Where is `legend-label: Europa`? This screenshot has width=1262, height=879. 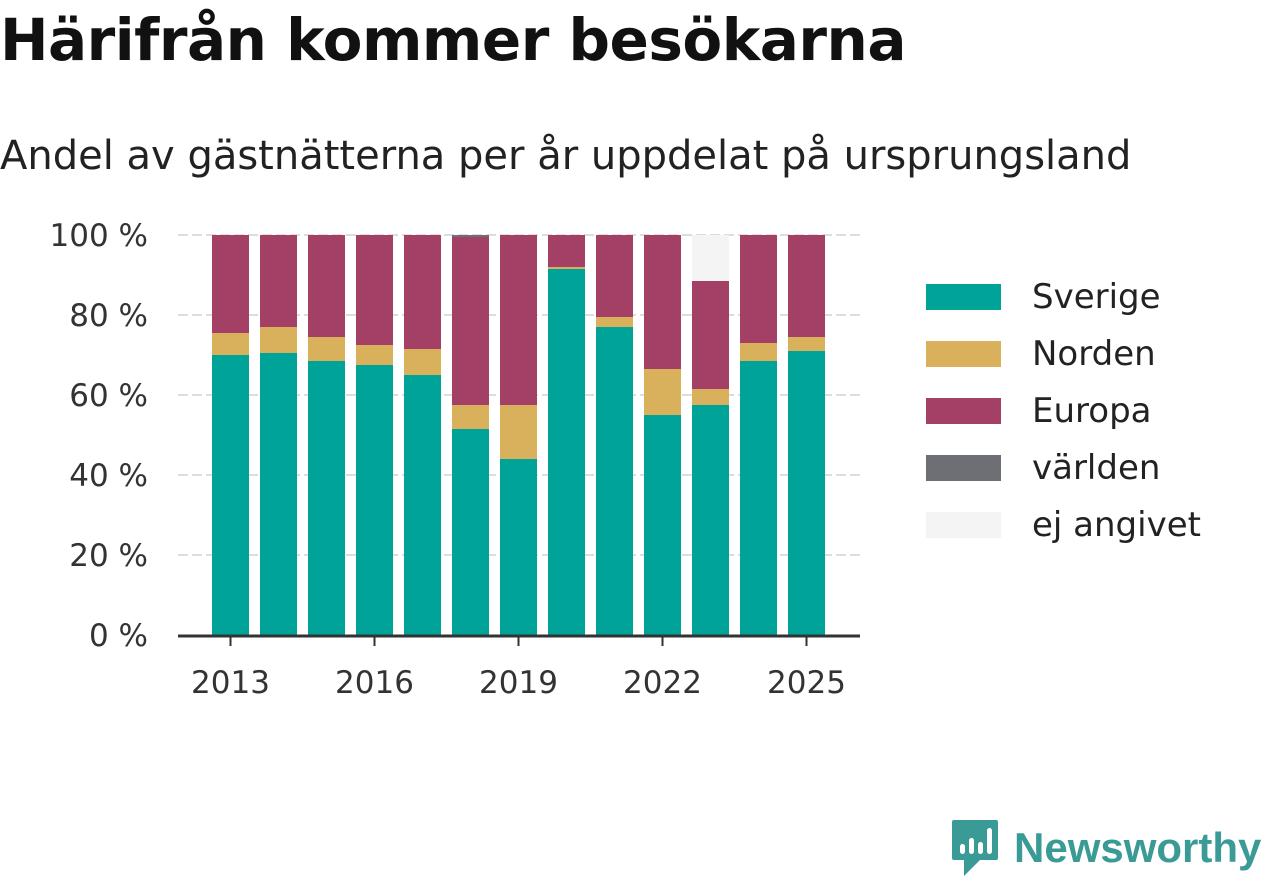 legend-label: Europa is located at coordinates (1092, 410).